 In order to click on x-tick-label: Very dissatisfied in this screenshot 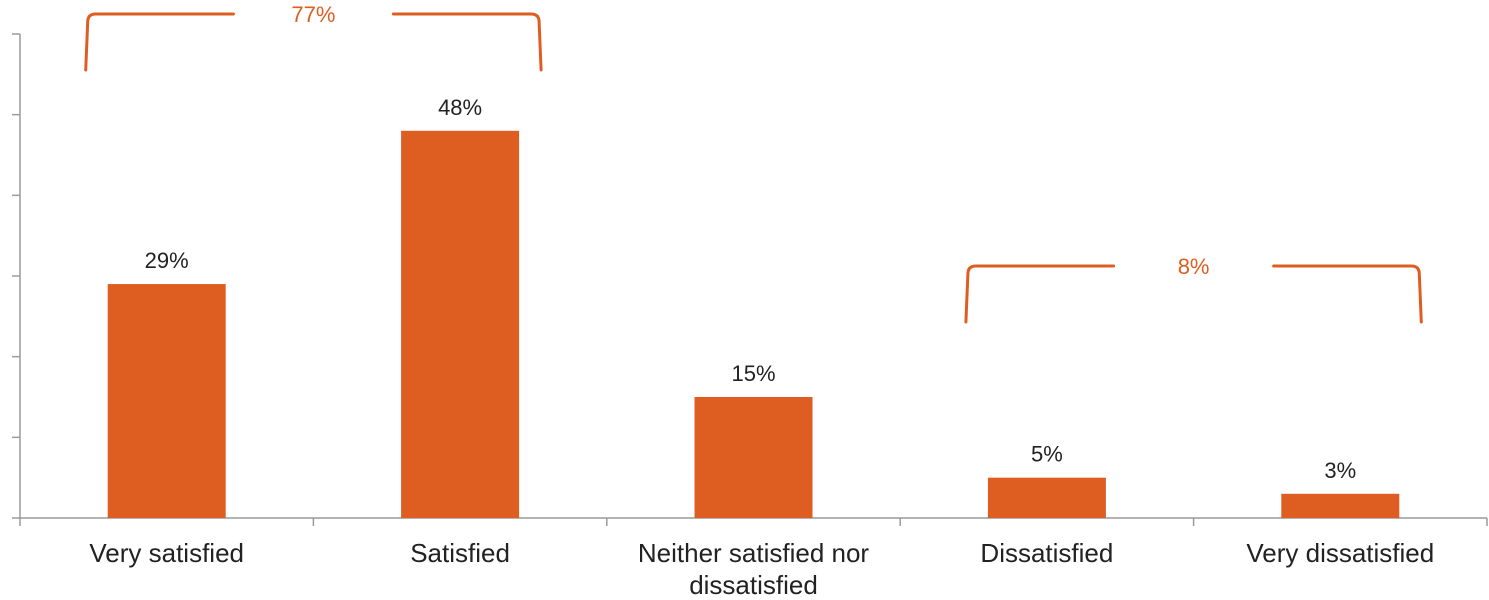, I will do `click(1340, 553)`.